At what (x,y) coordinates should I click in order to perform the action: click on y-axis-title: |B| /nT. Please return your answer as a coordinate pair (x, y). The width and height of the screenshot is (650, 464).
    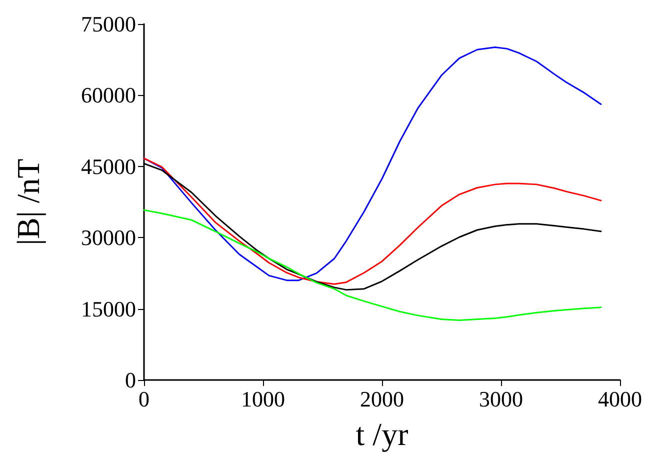
    Looking at the image, I should click on (28, 202).